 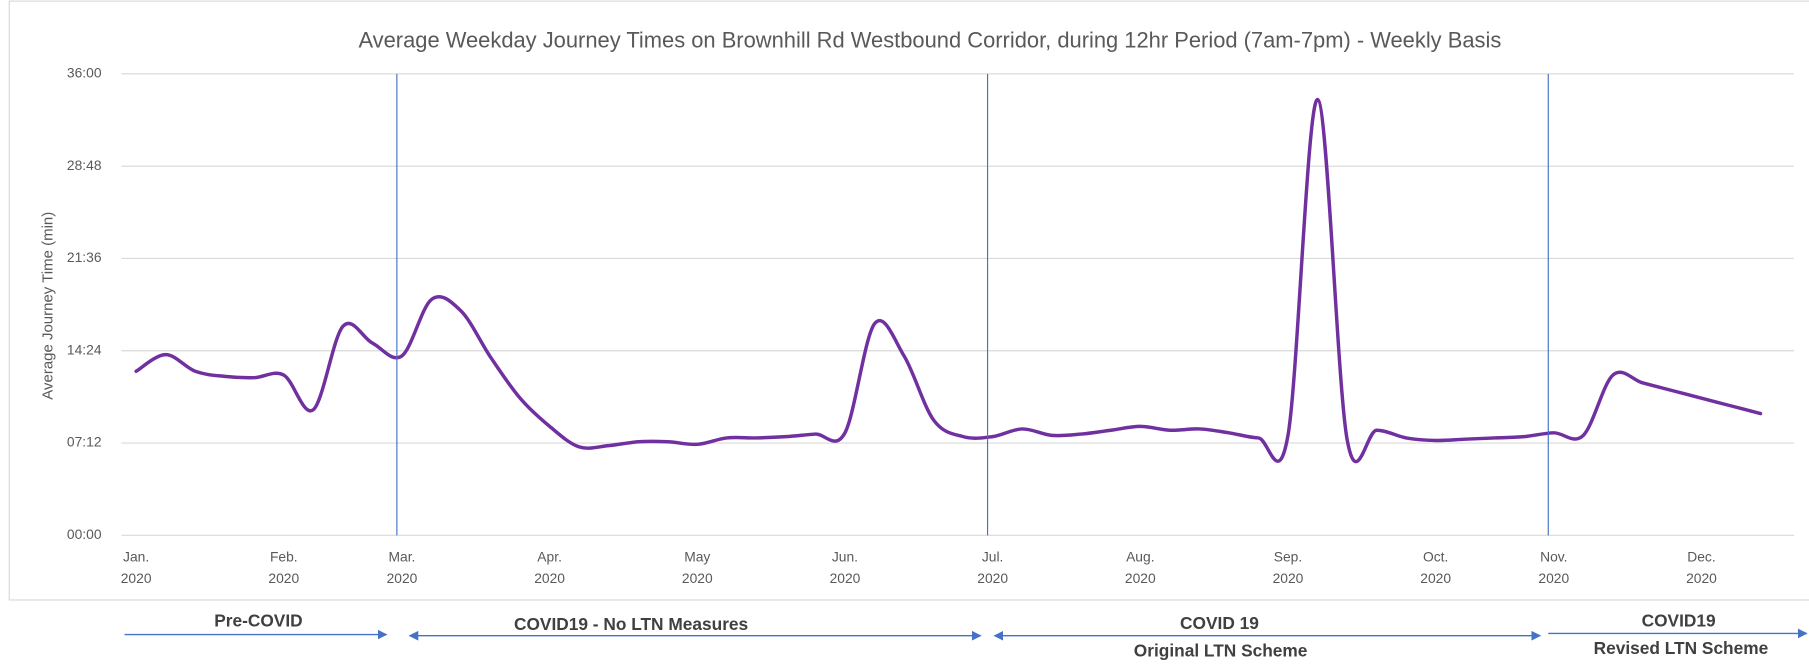 I want to click on x-tick-label: Dec. 2020, so click(x=1701, y=567).